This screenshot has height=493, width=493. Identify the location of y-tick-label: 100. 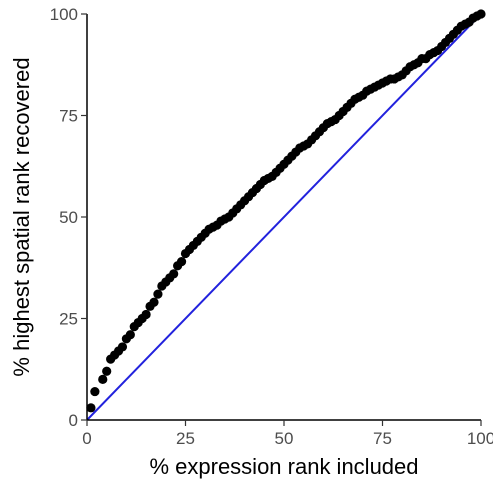
(64, 14).